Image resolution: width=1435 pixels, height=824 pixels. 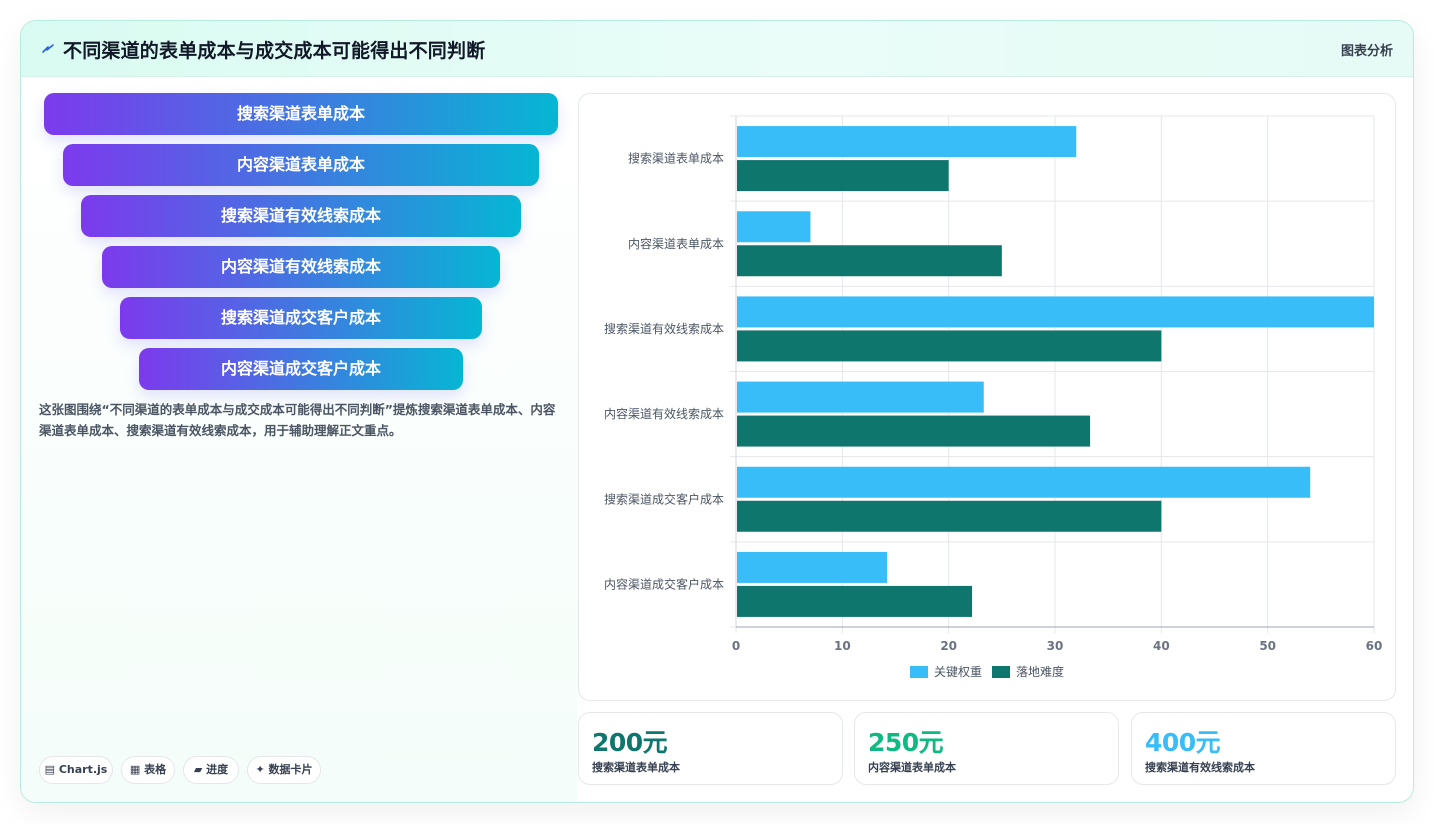 What do you see at coordinates (636, 767) in the screenshot?
I see `kpi-label: 搜索渠道表单成本` at bounding box center [636, 767].